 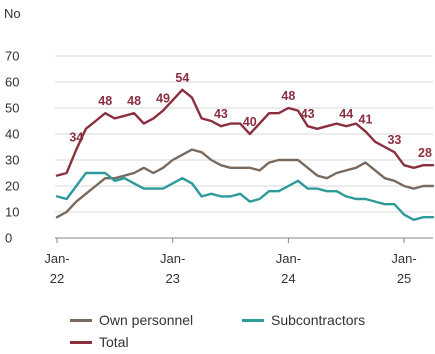 What do you see at coordinates (172, 278) in the screenshot?
I see `x-tick-label: 23` at bounding box center [172, 278].